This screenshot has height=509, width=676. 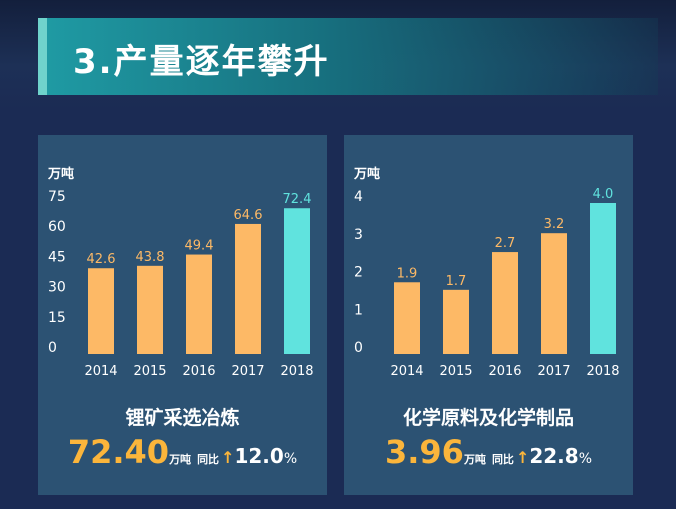 What do you see at coordinates (456, 281) in the screenshot?
I see `data-label: 1.7` at bounding box center [456, 281].